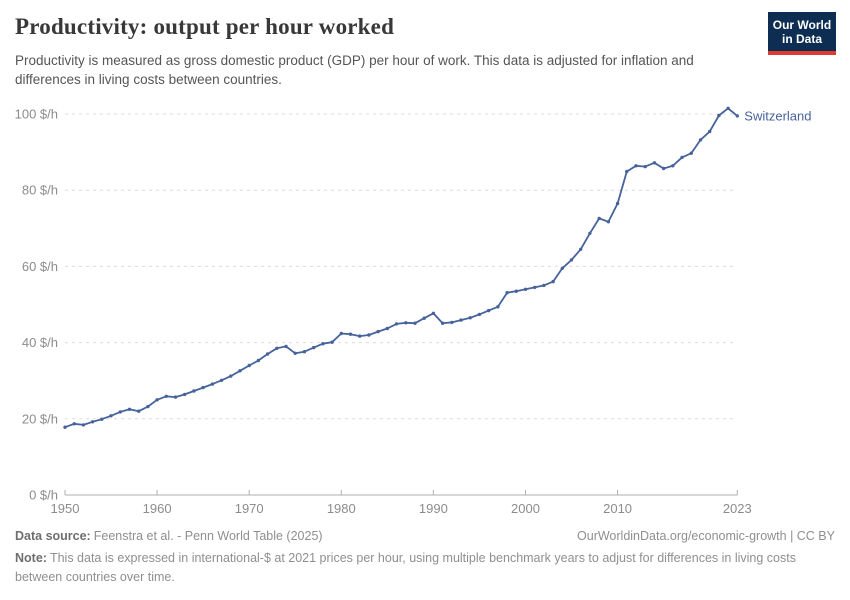 Image resolution: width=850 pixels, height=600 pixels. What do you see at coordinates (53, 536) in the screenshot?
I see `data-source-label: Data source:` at bounding box center [53, 536].